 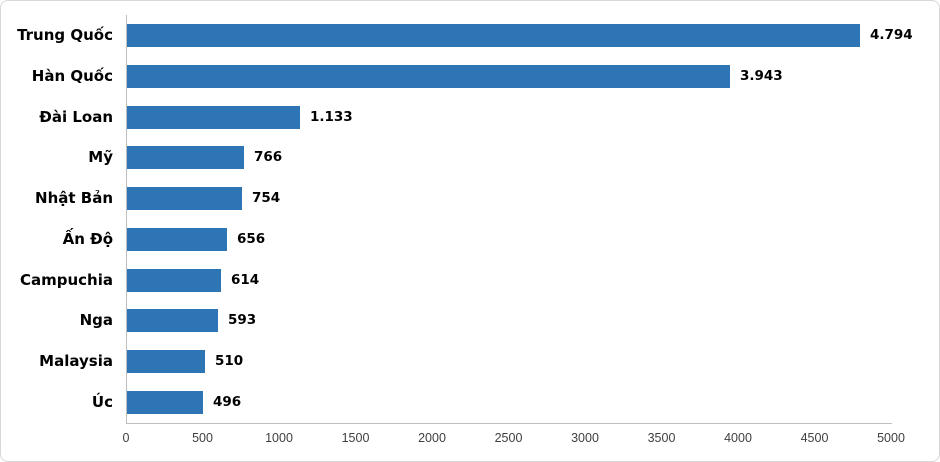 I want to click on category-label: Nga, so click(x=96, y=320).